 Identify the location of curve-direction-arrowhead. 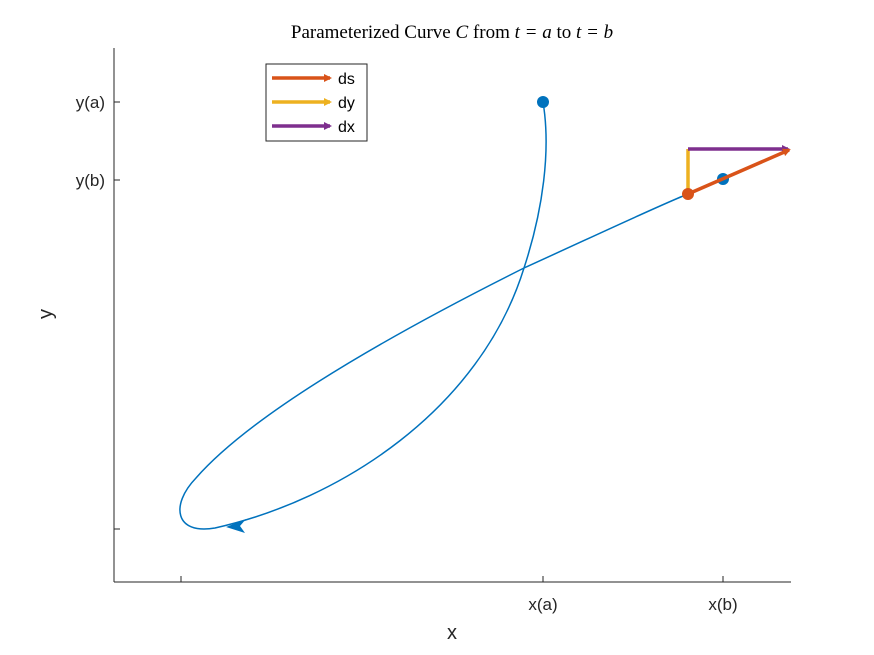
(236, 526).